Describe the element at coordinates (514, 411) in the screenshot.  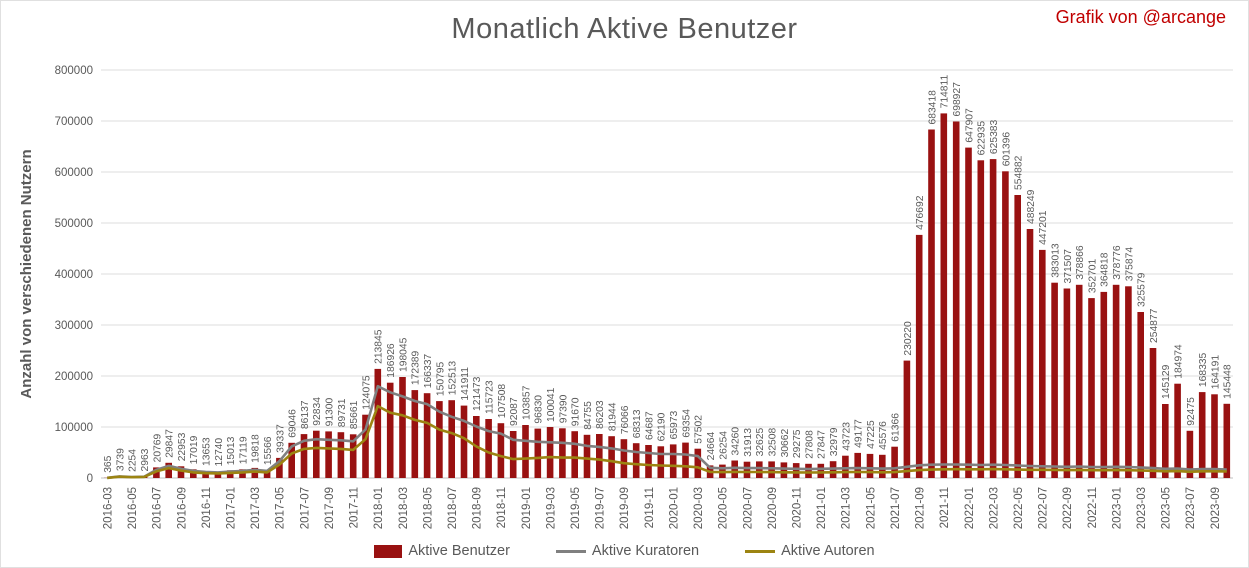
I see `bar-value-label: 92087` at that location.